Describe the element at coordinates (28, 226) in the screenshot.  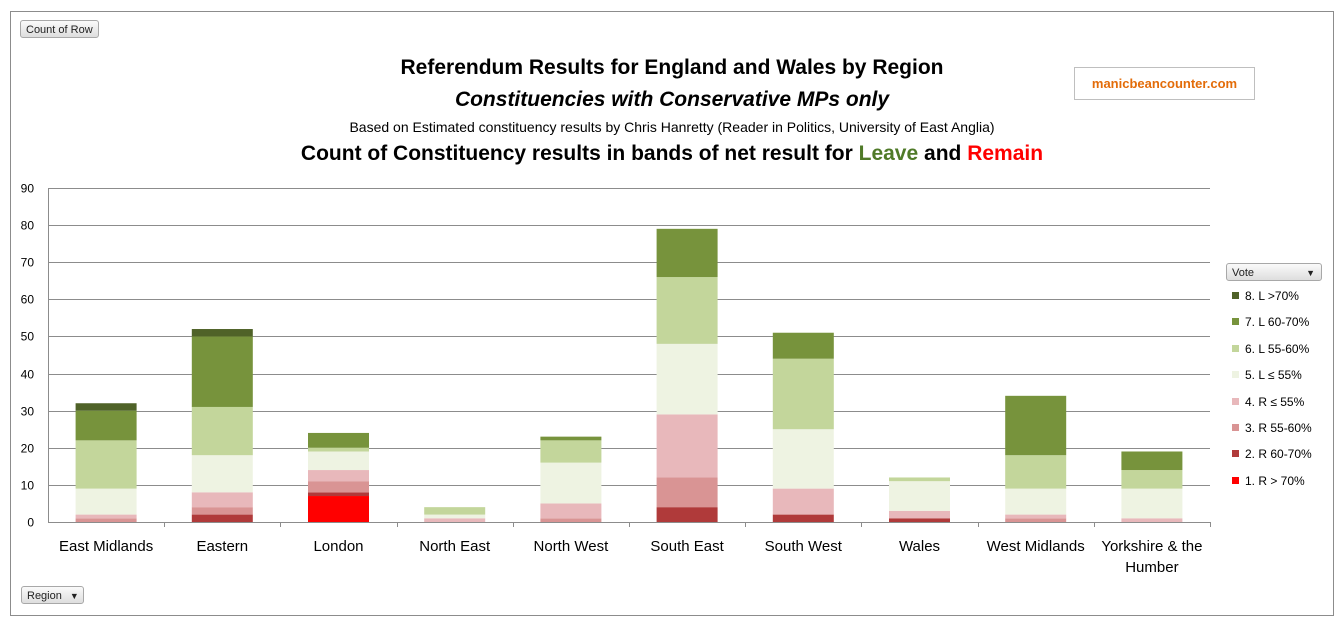
I see `y-tick-label: 80` at that location.